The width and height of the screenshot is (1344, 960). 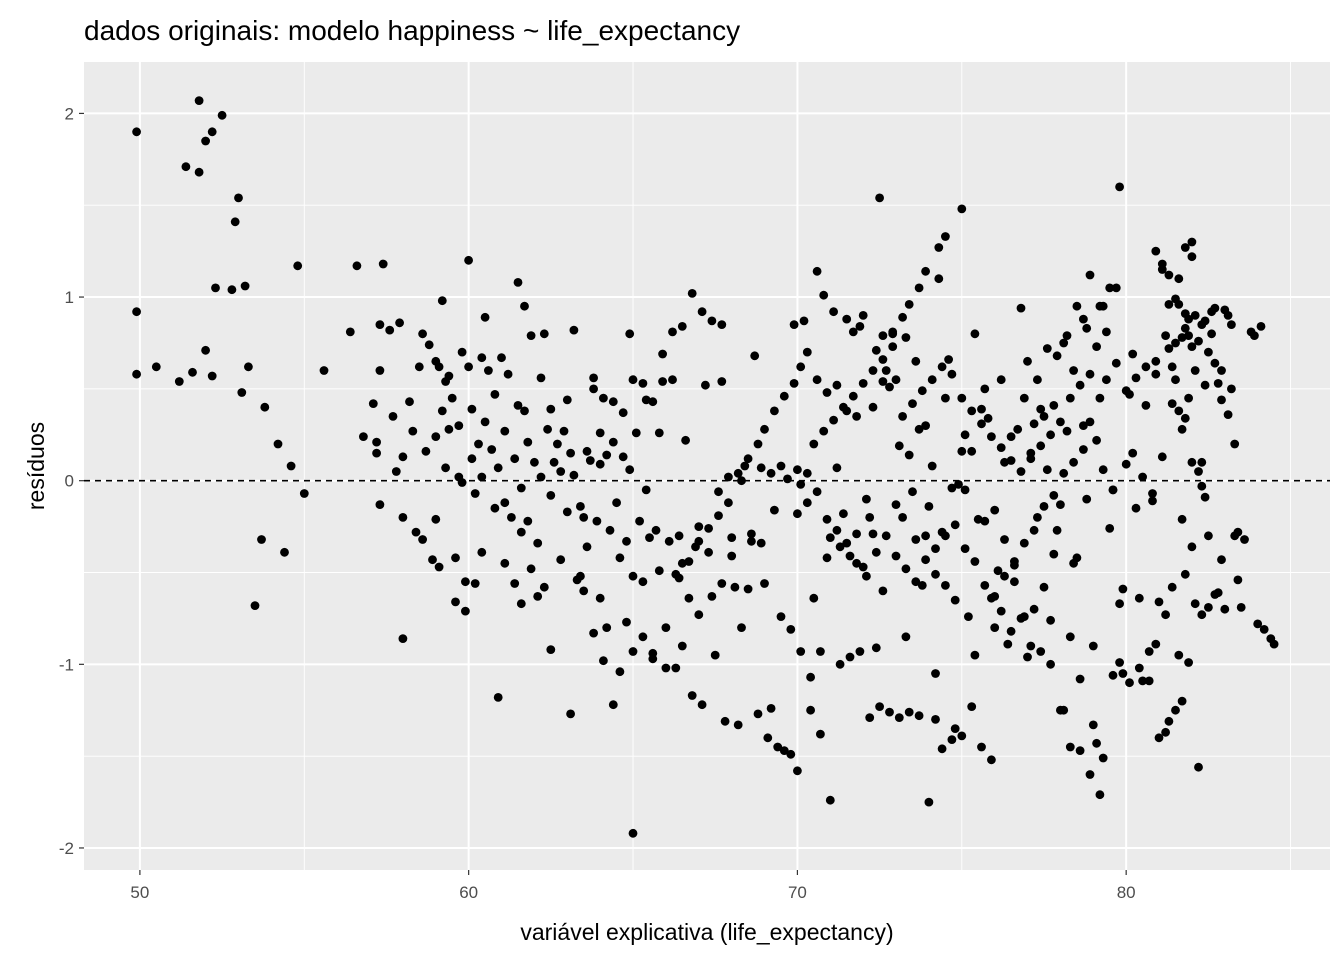 What do you see at coordinates (69, 481) in the screenshot?
I see `y-tick-label: 0` at bounding box center [69, 481].